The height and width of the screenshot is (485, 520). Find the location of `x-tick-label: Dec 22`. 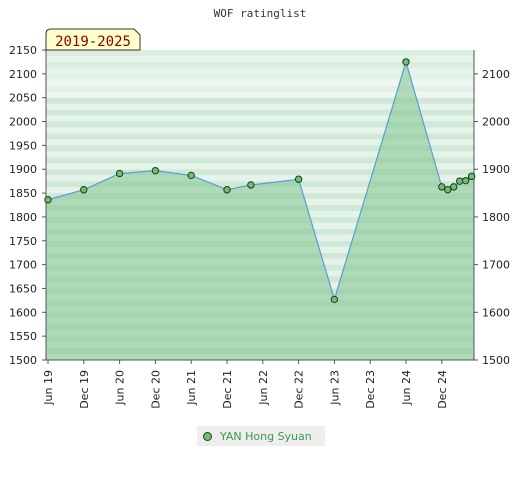

x-tick-label: Dec 22 is located at coordinates (299, 389).